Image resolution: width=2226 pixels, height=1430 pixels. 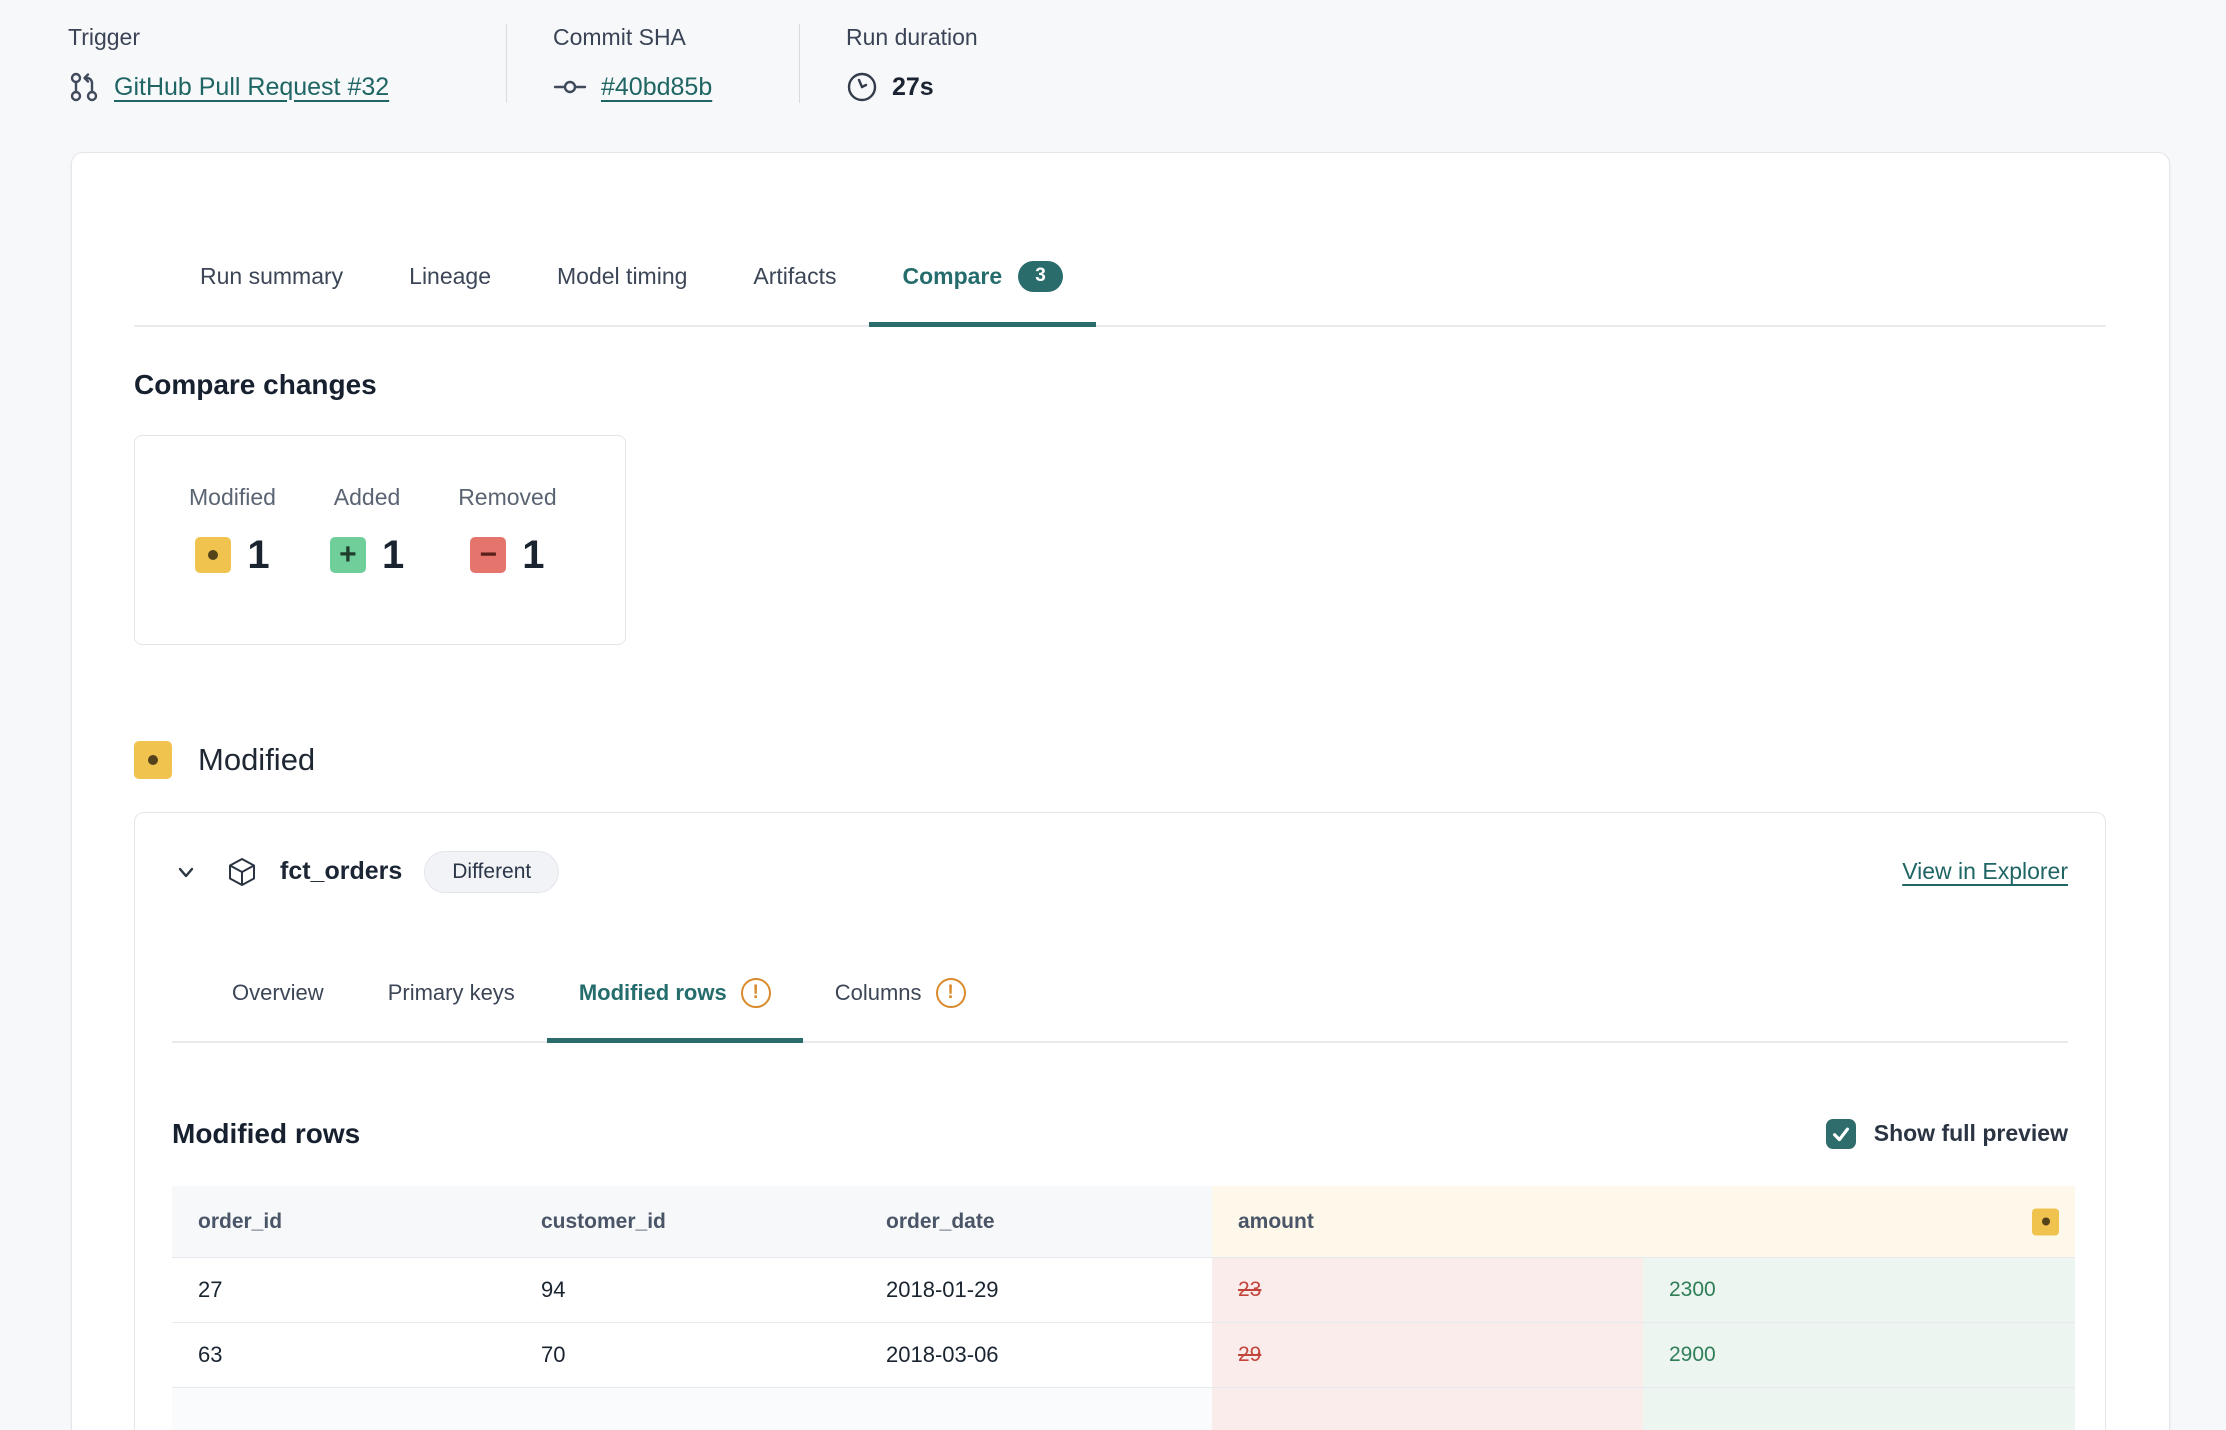 I want to click on duration-column: Run duration 27s, so click(x=912, y=63).